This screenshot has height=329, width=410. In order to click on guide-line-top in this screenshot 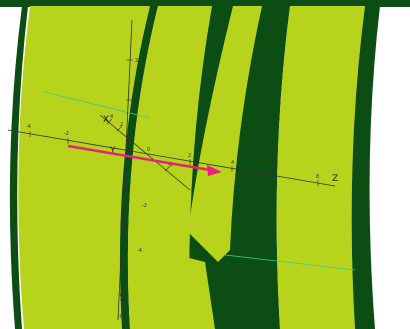, I will do `click(97, 105)`.